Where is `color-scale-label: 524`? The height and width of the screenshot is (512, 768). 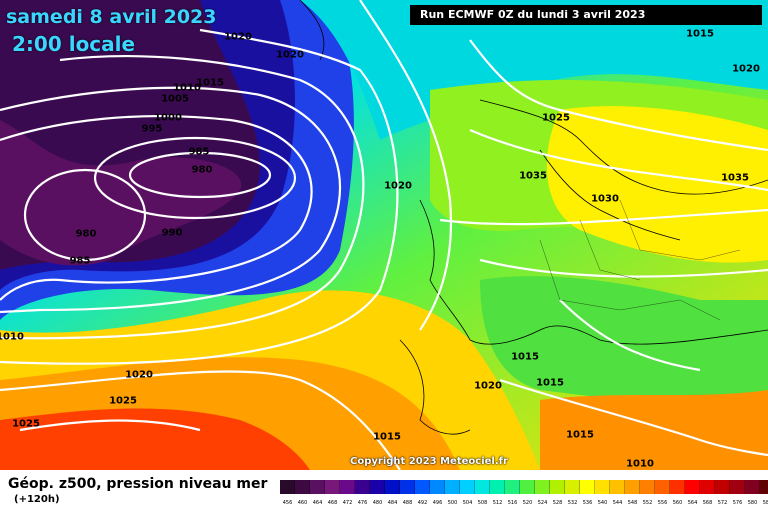 color-scale-label: 524 is located at coordinates (542, 503).